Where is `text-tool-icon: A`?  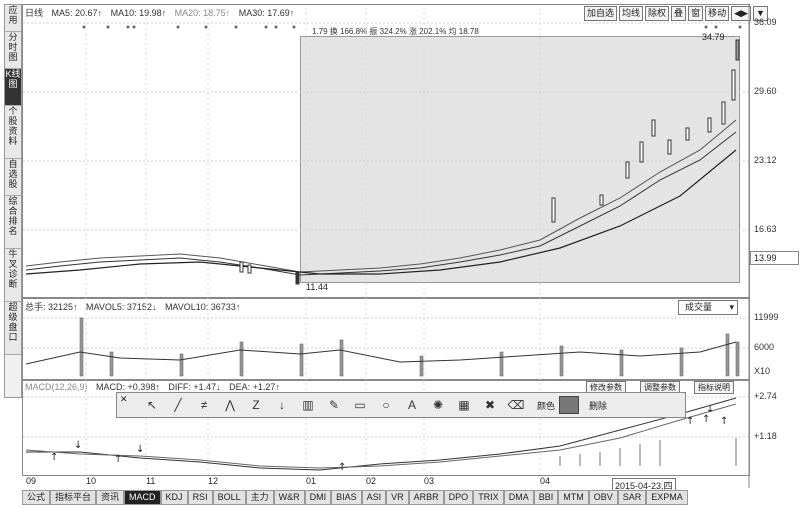
text-tool-icon: A is located at coordinates (411, 405).